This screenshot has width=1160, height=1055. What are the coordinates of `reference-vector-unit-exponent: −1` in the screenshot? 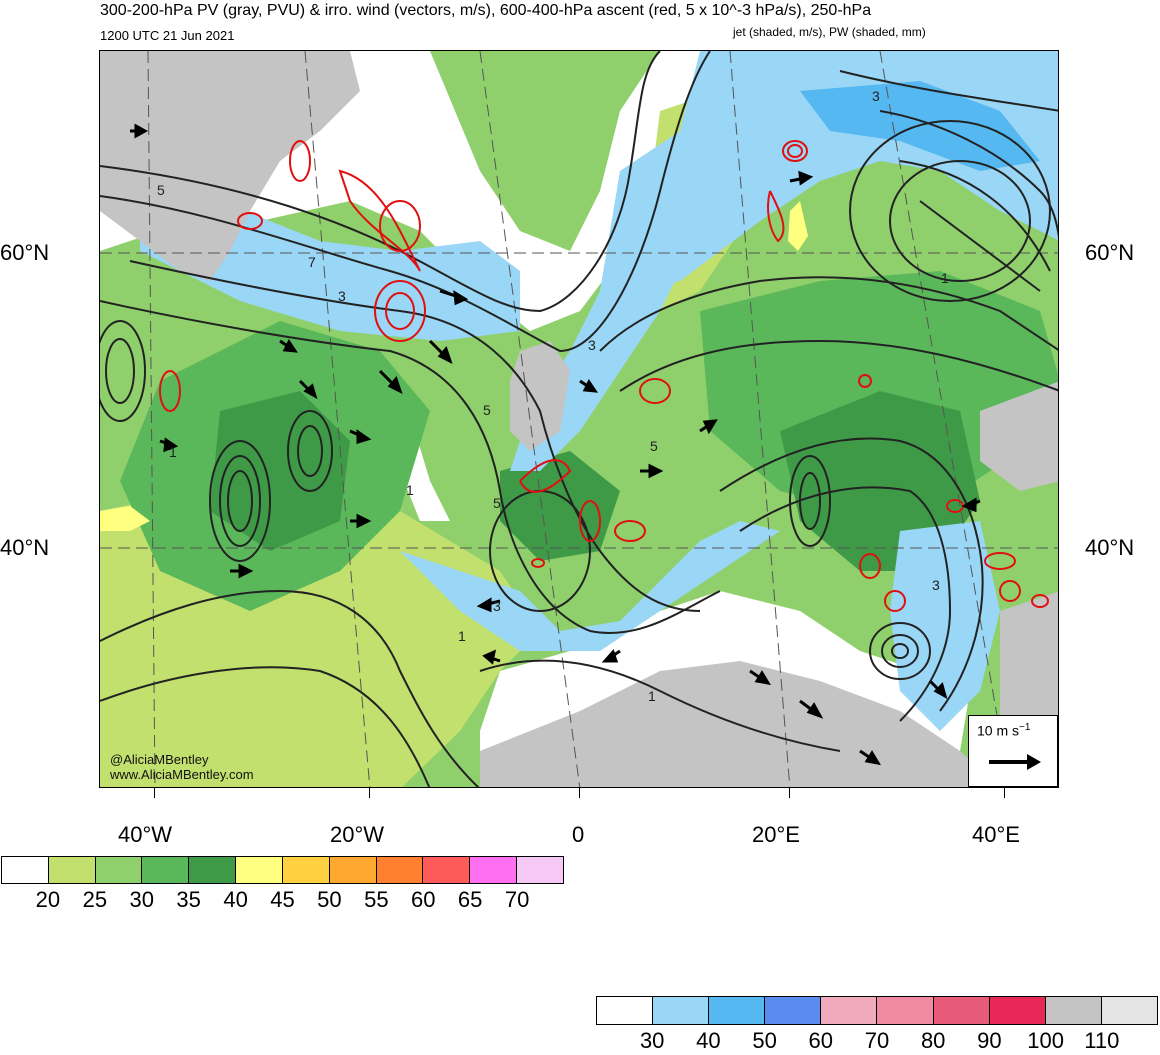 It's located at (1025, 727).